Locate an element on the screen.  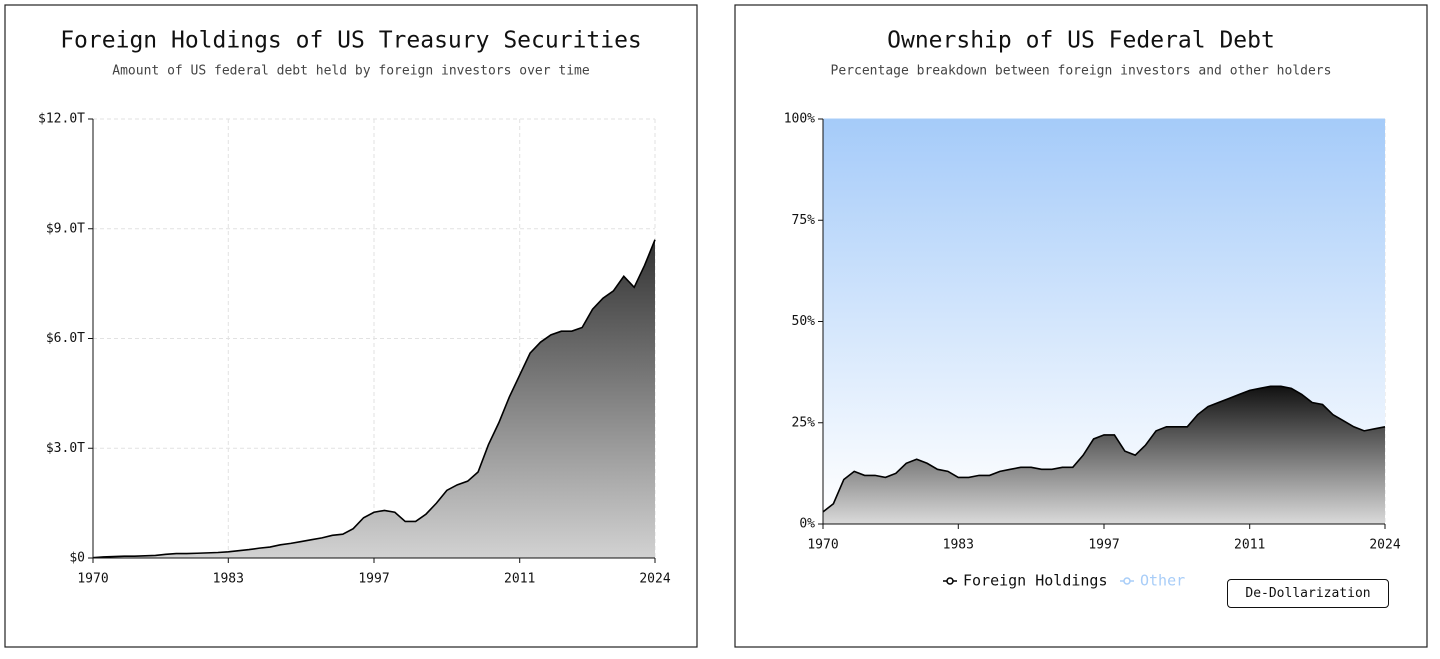
y-tick-label: $12.0T is located at coordinates (61, 119).